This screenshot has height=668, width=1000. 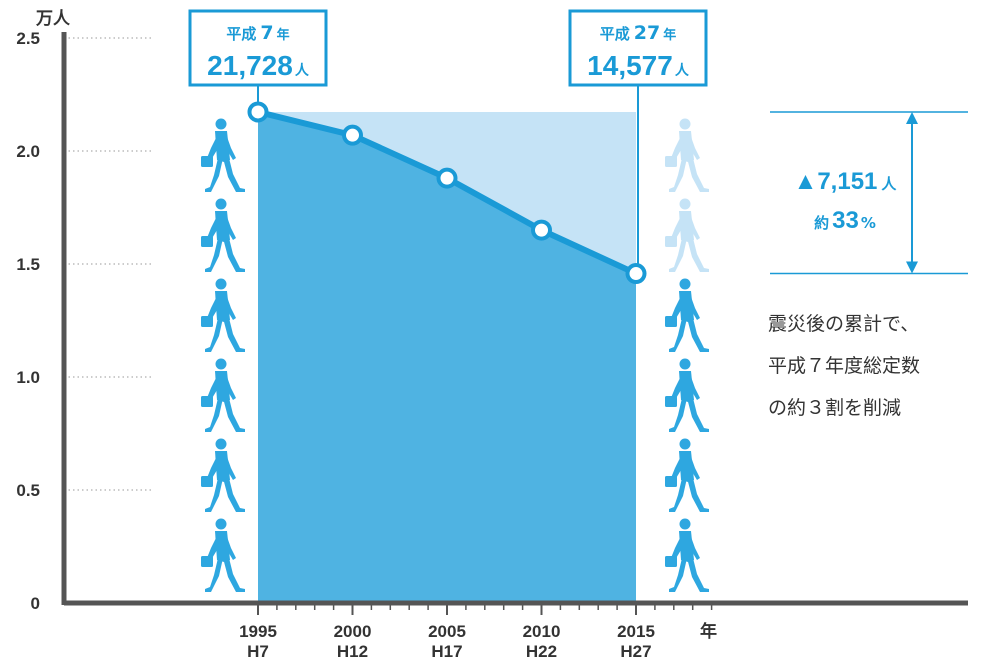 I want to click on callout-start: 平成 7 年 21,728 人, so click(x=258, y=48).